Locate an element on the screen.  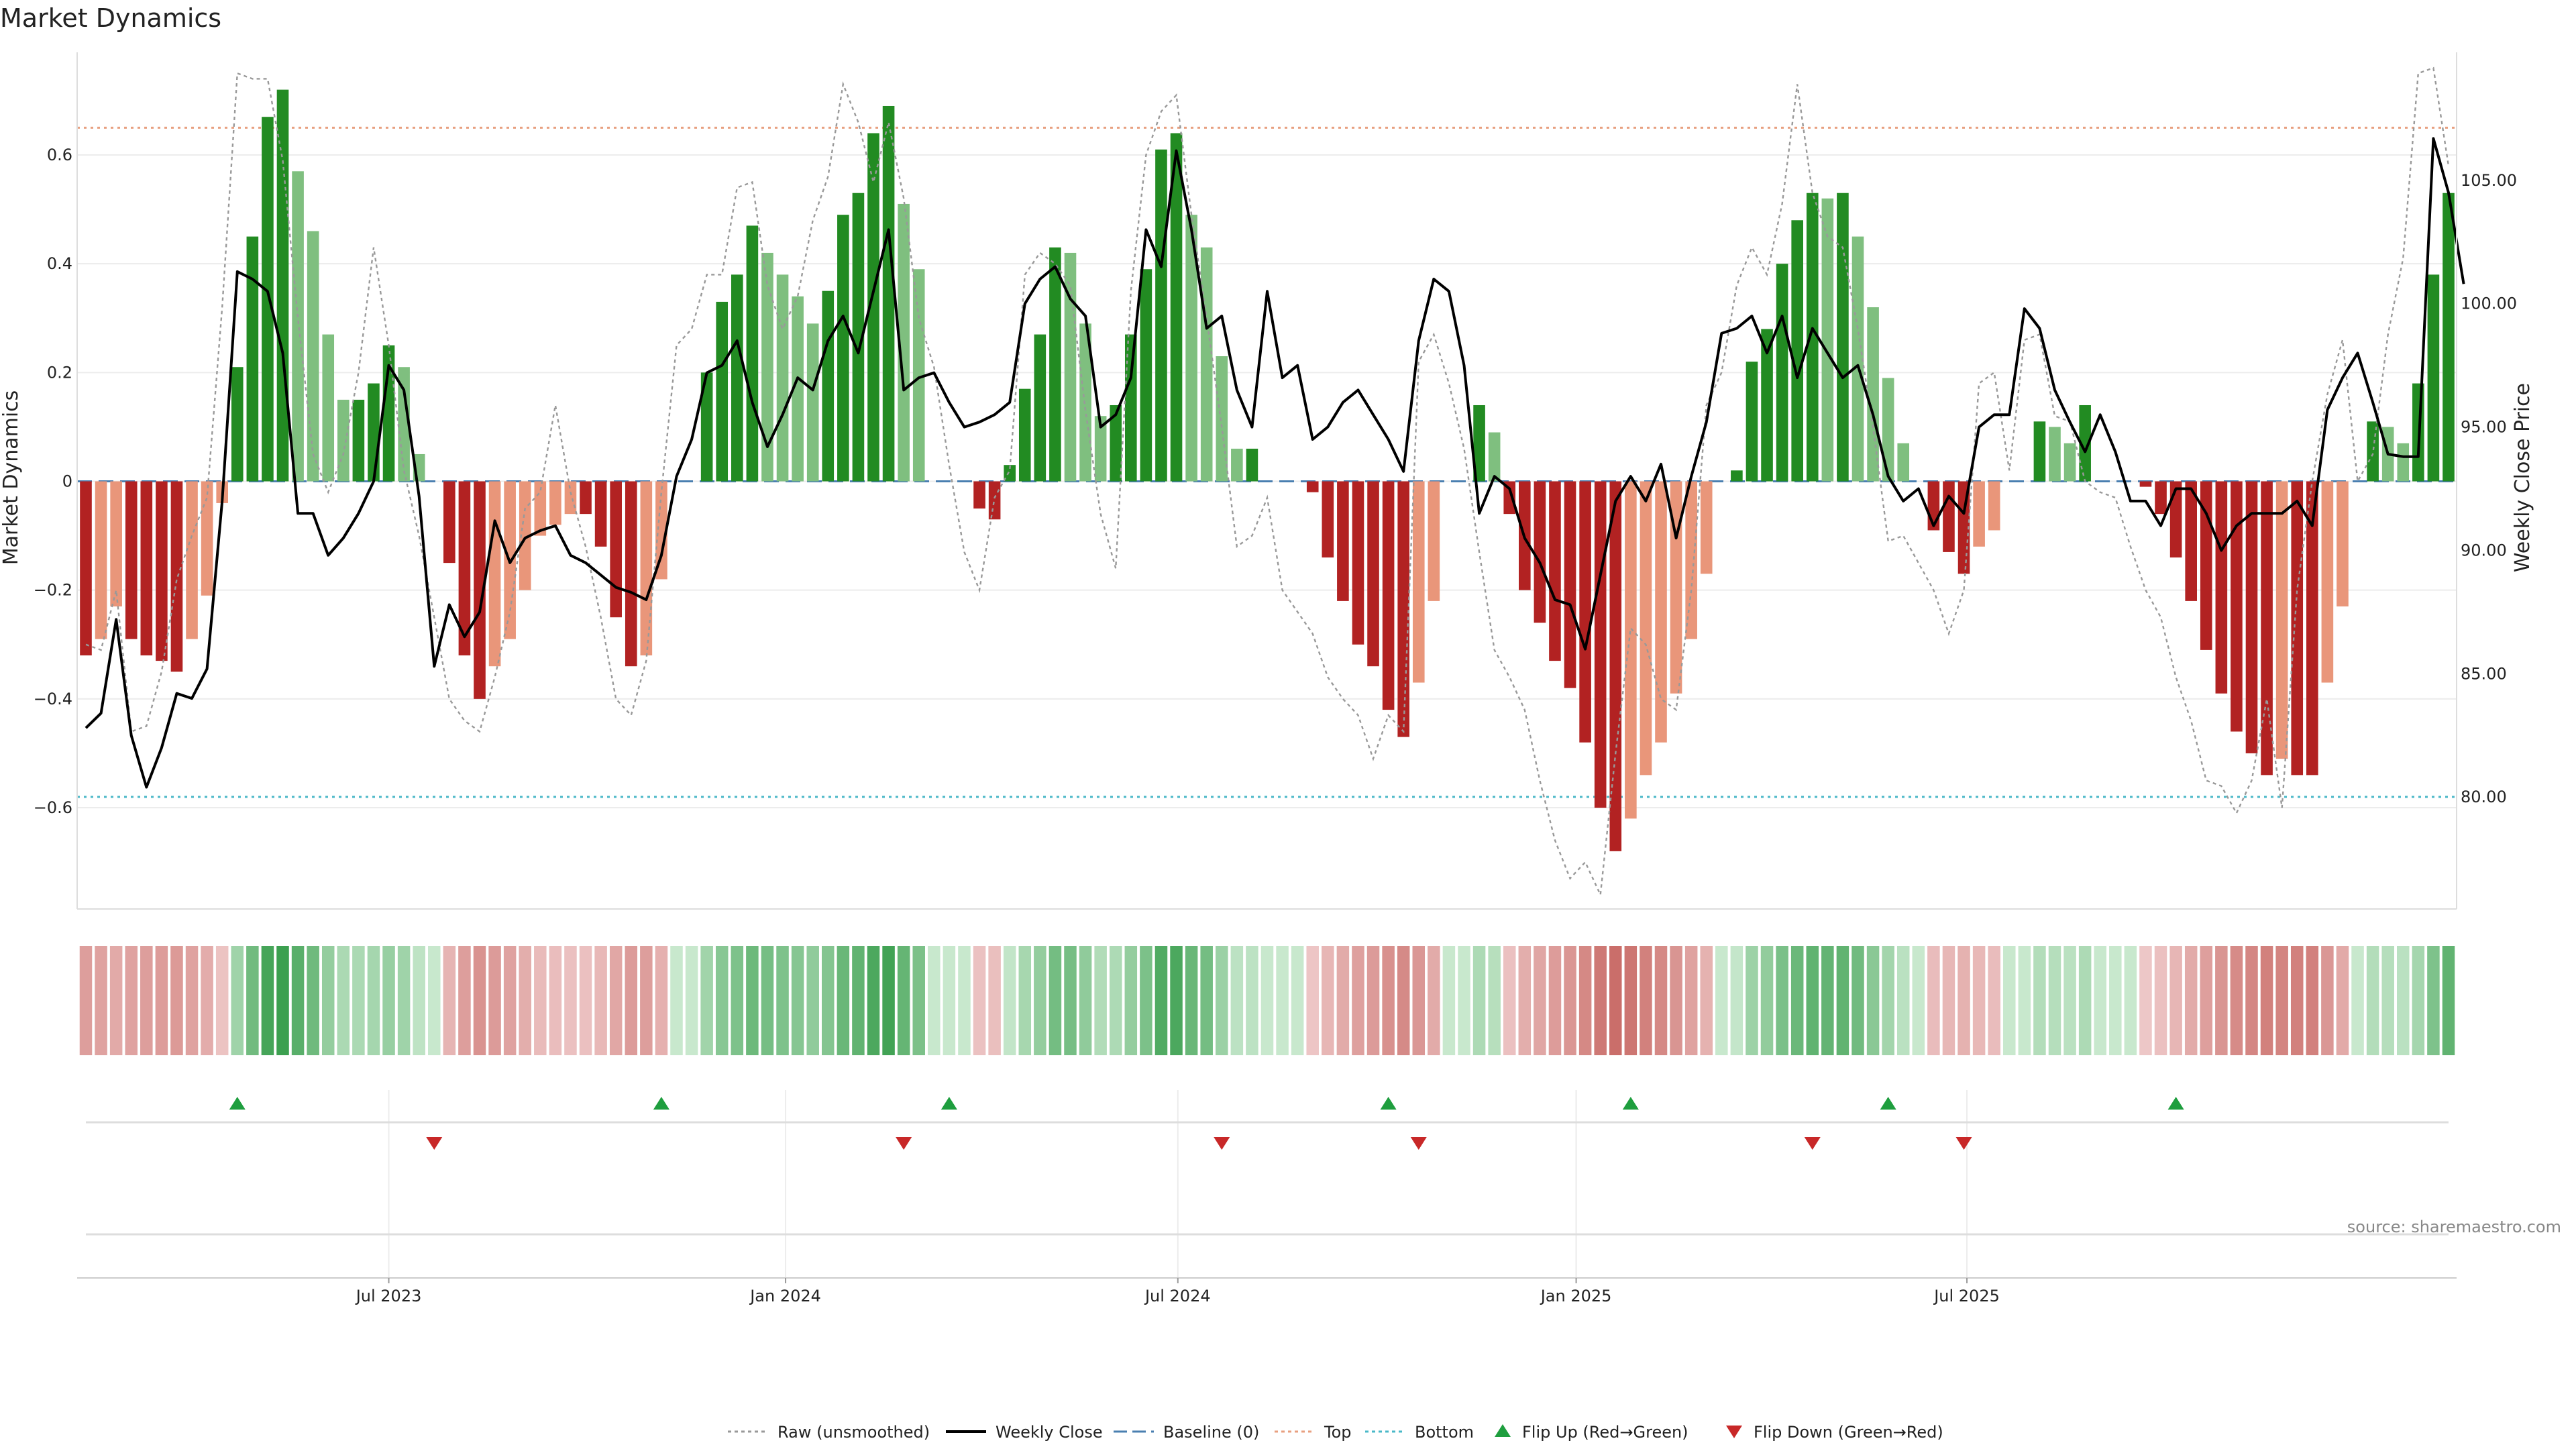
y-tick-label: −0.4 is located at coordinates (53, 699).